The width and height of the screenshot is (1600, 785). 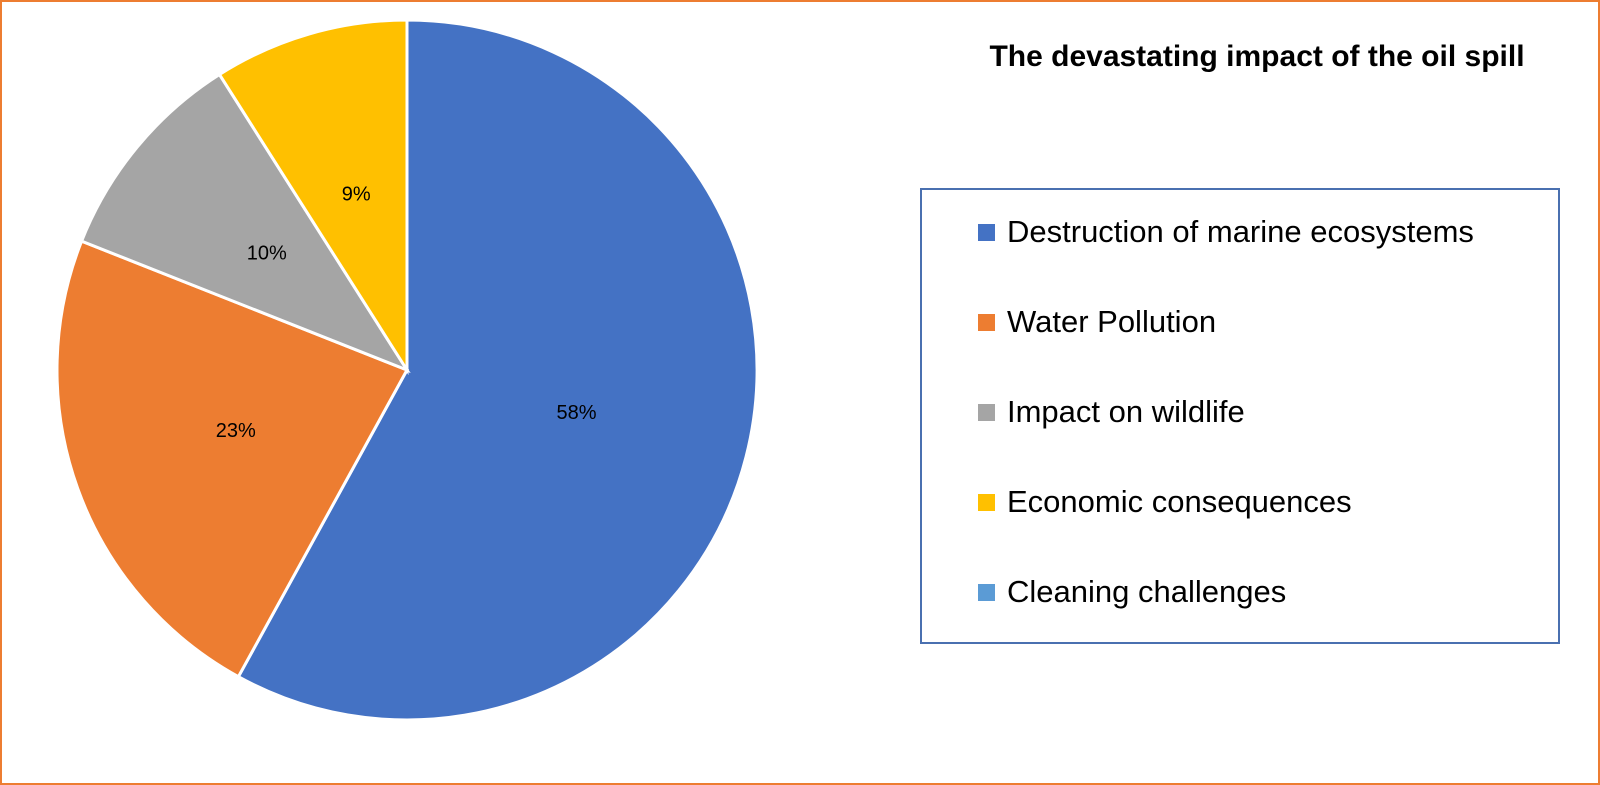 I want to click on legend-label: Impact on wildlife, so click(x=1126, y=411).